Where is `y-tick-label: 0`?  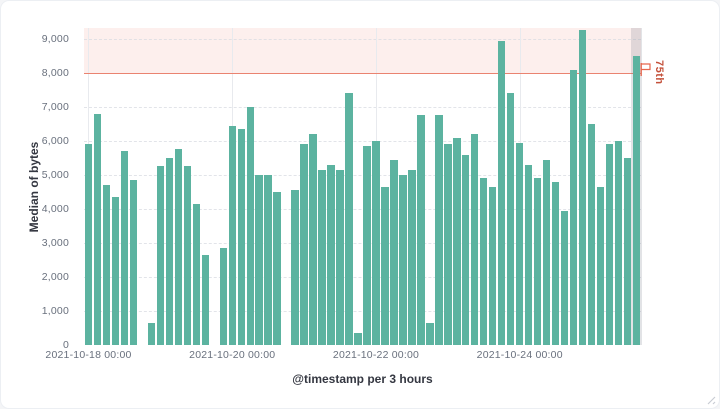 y-tick-label: 0 is located at coordinates (65, 345).